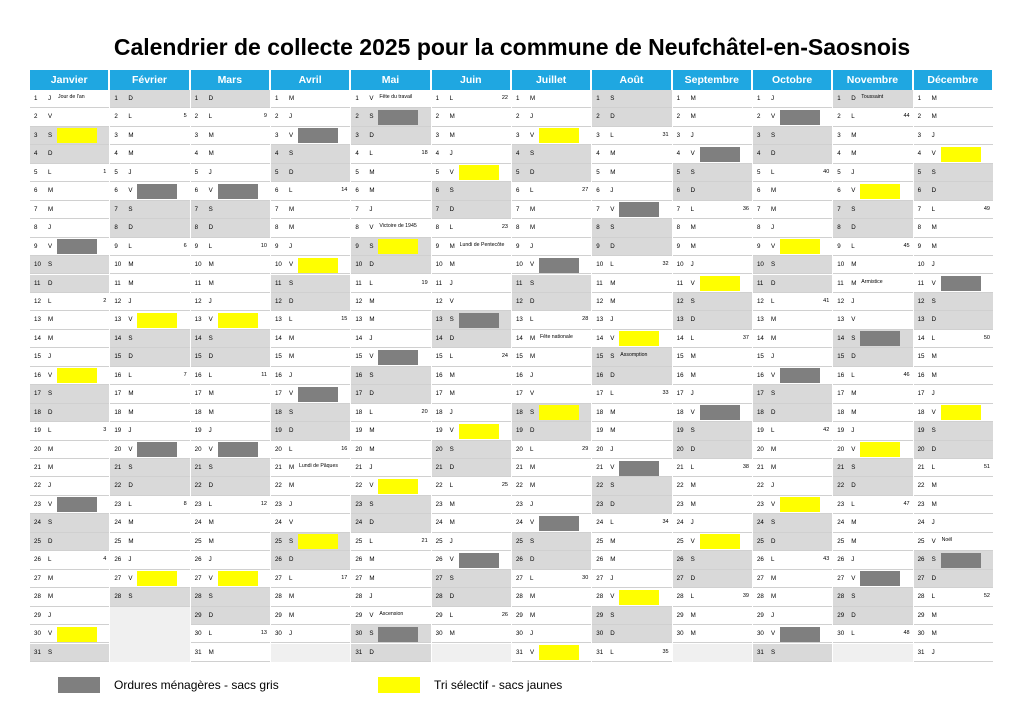 Image resolution: width=1024 pixels, height=724 pixels. What do you see at coordinates (792, 80) in the screenshot?
I see `month-header: Octobre` at bounding box center [792, 80].